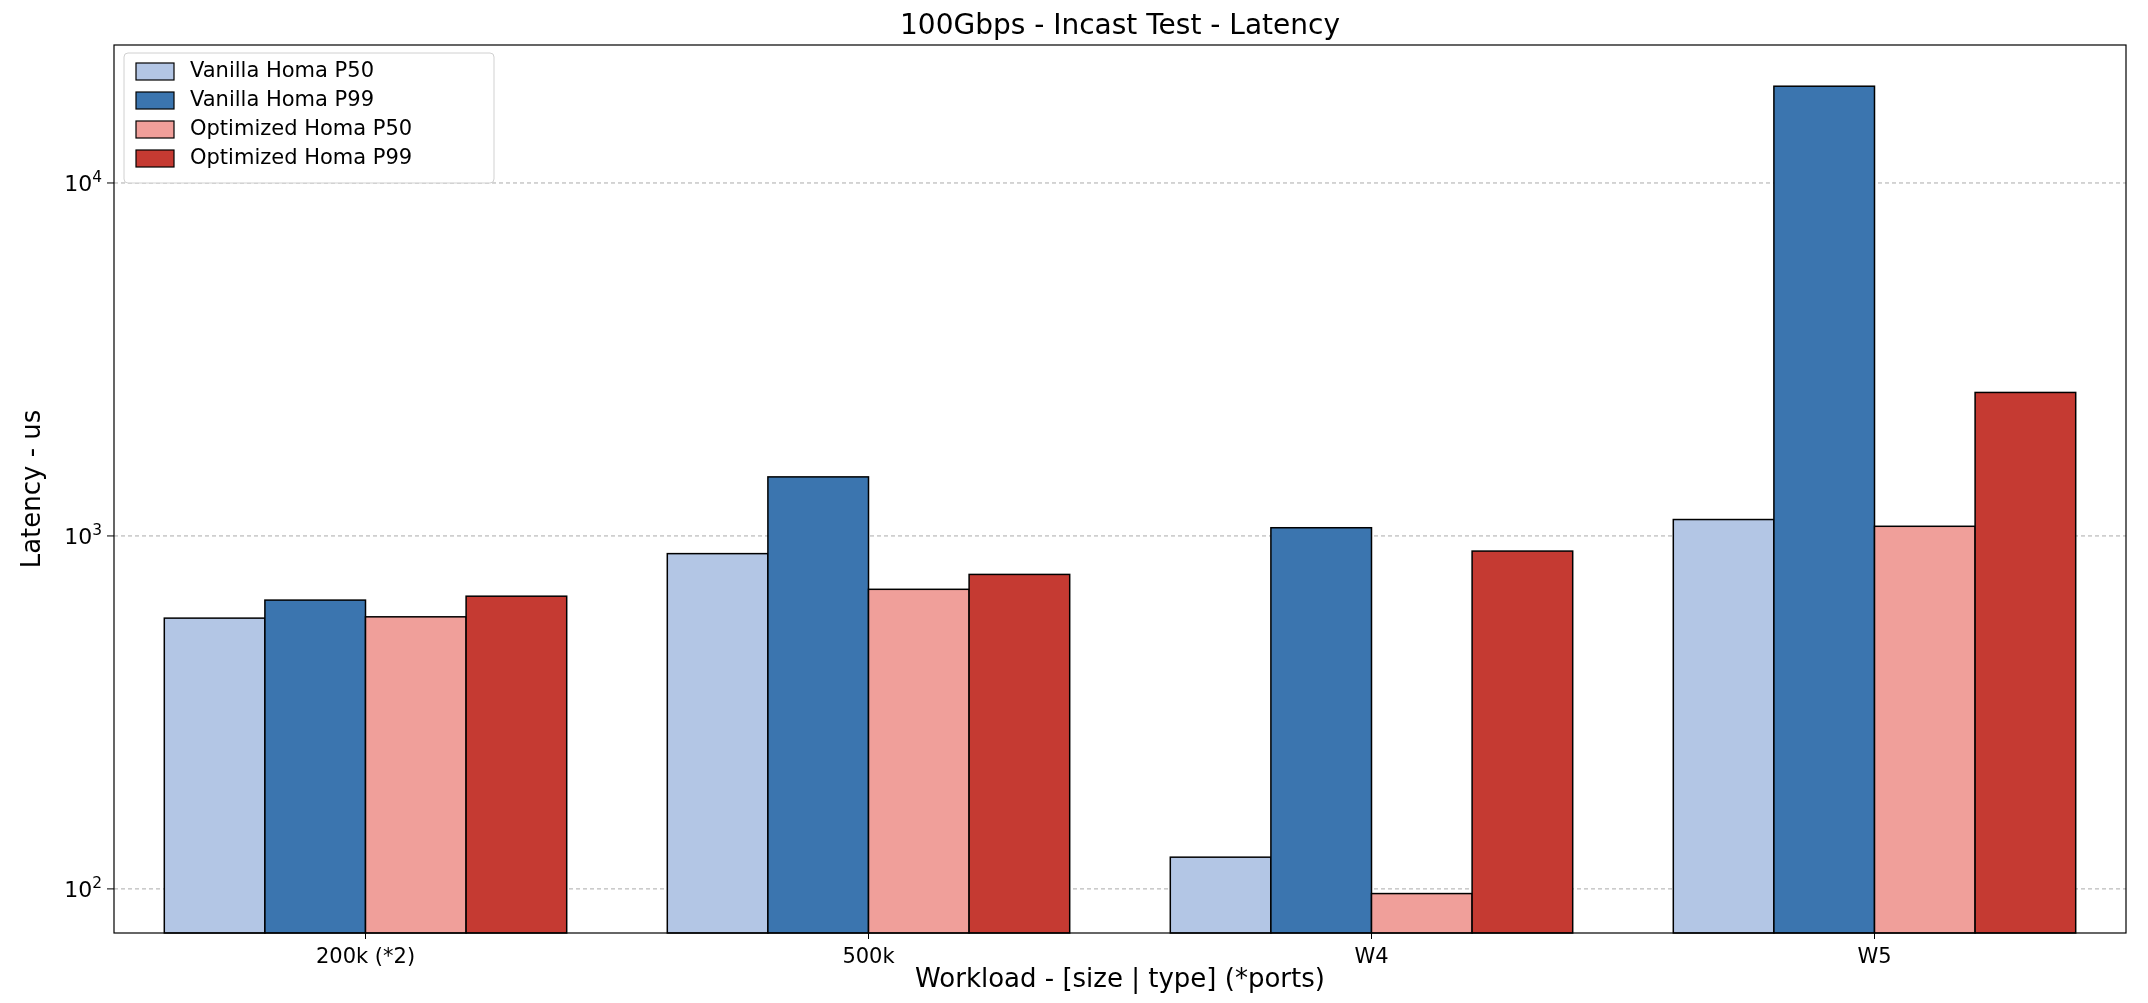  Describe the element at coordinates (31, 489) in the screenshot. I see `y-axis-title: Latency - us` at that location.